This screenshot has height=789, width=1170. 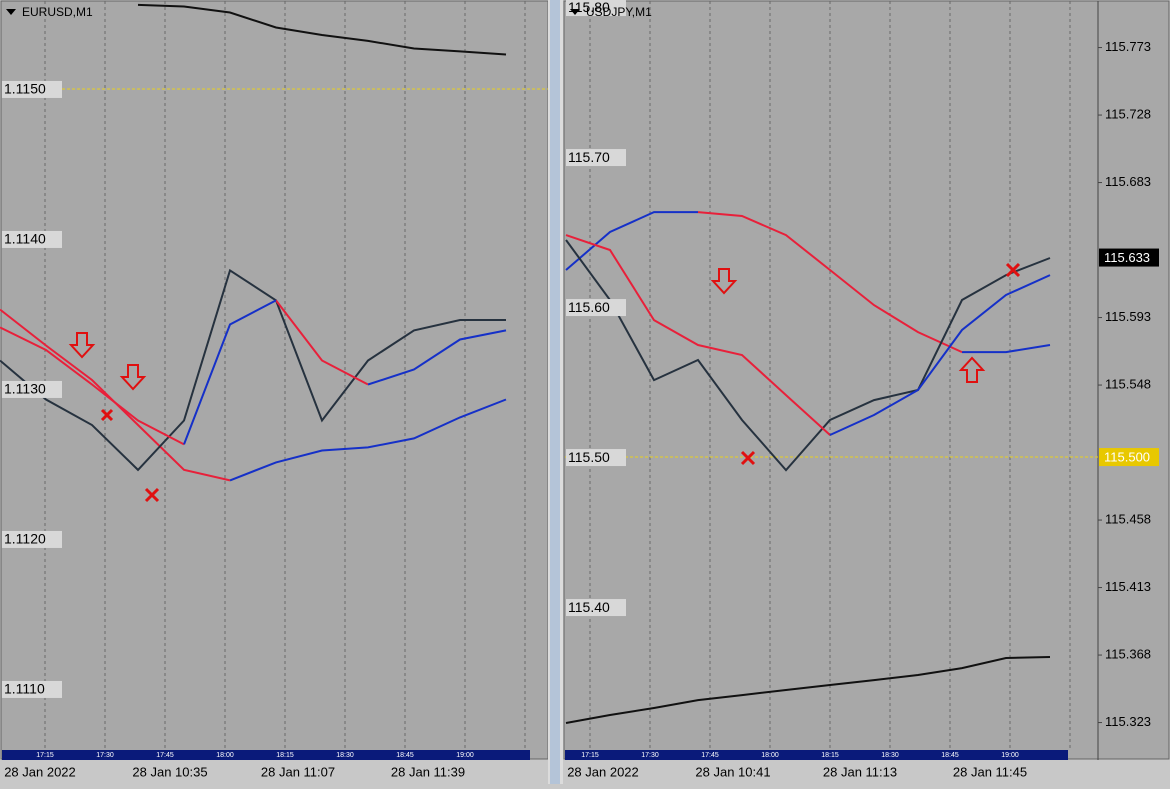 What do you see at coordinates (1128, 586) in the screenshot?
I see `y-tick-label: 115.413` at bounding box center [1128, 586].